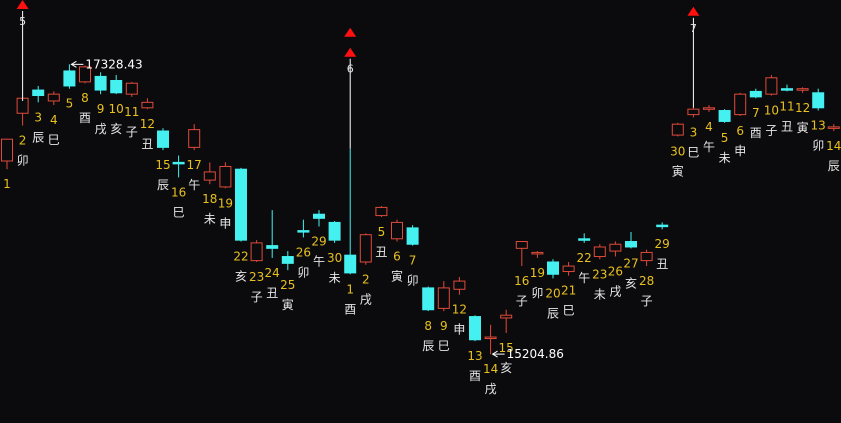 The width and height of the screenshot is (841, 423). I want to click on annotation-value: 15204.86, so click(535, 354).